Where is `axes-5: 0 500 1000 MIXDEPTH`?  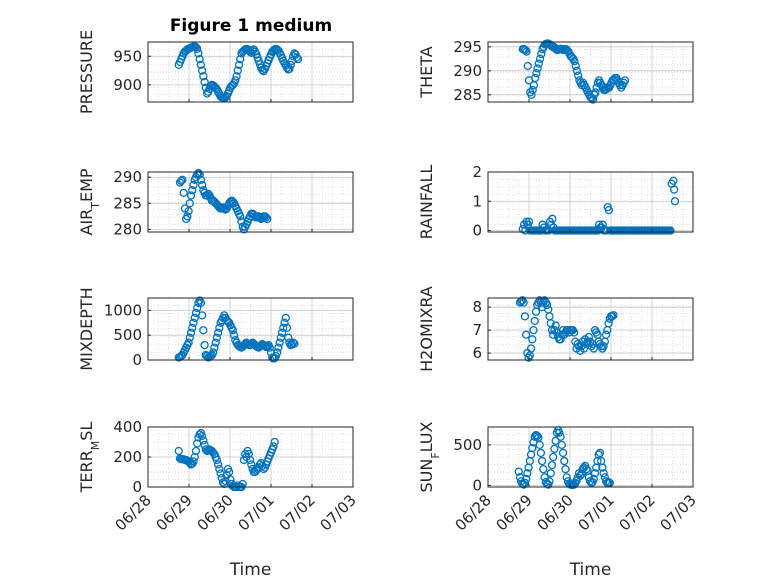 axes-5: 0 500 1000 MIXDEPTH is located at coordinates (215, 329).